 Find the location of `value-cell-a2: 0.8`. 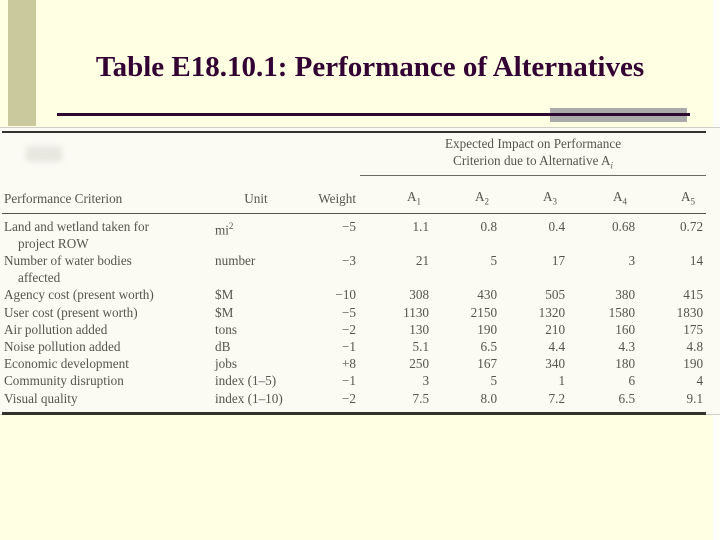

value-cell-a2: 0.8 is located at coordinates (489, 226).